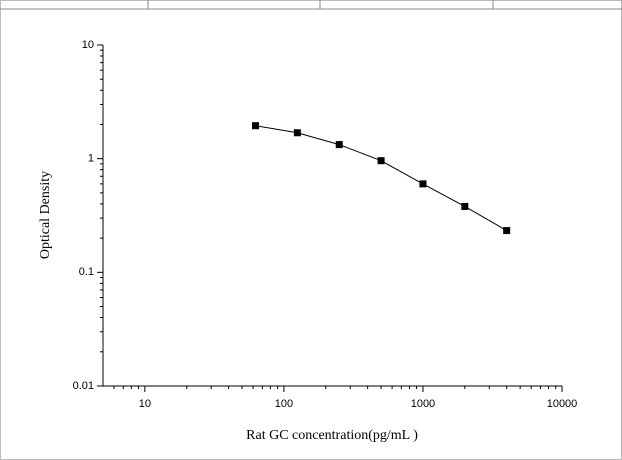 The width and height of the screenshot is (622, 460). What do you see at coordinates (332, 435) in the screenshot?
I see `x-axis-label: Rat GC concentration(pg/mL )` at bounding box center [332, 435].